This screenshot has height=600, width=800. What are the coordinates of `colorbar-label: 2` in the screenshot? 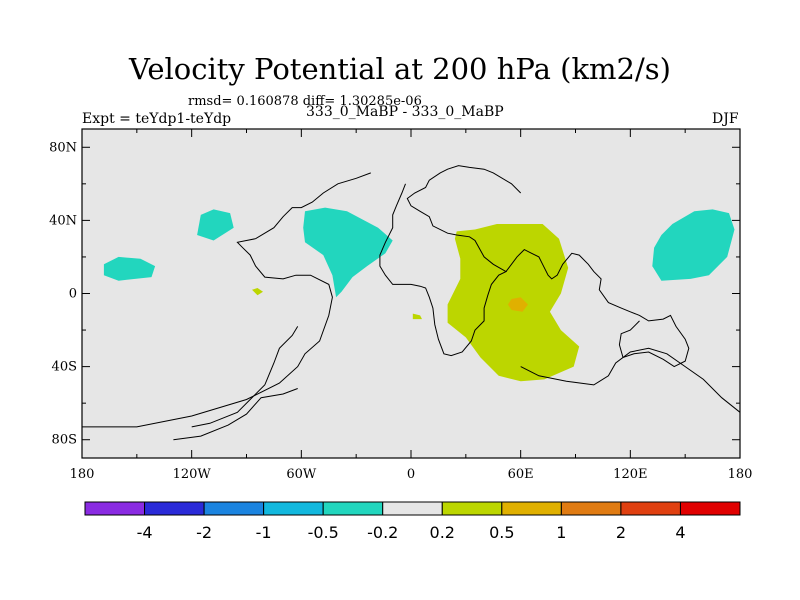 It's located at (621, 532).